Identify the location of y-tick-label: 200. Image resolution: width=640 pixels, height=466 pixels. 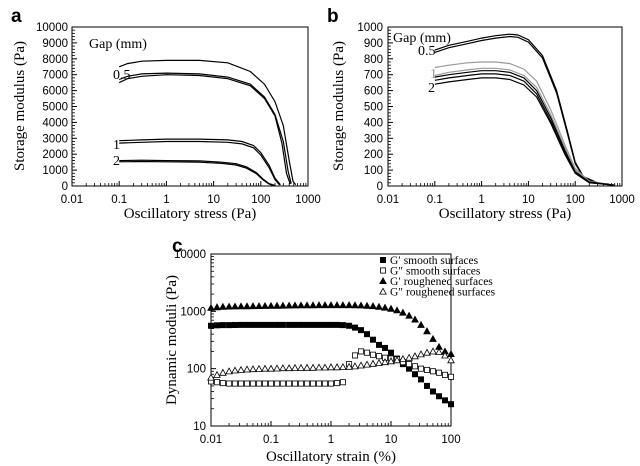
(373, 155).